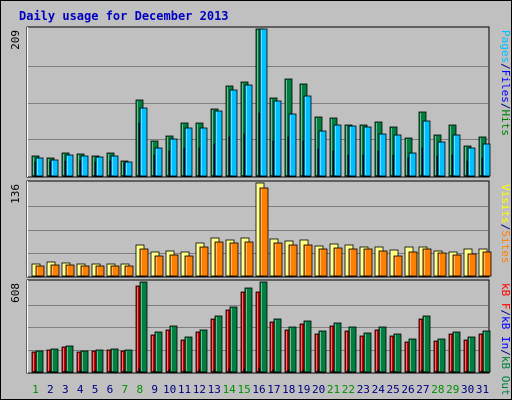 The image size is (512, 400). I want to click on x-tick-label-day-19: 19, so click(303, 389).